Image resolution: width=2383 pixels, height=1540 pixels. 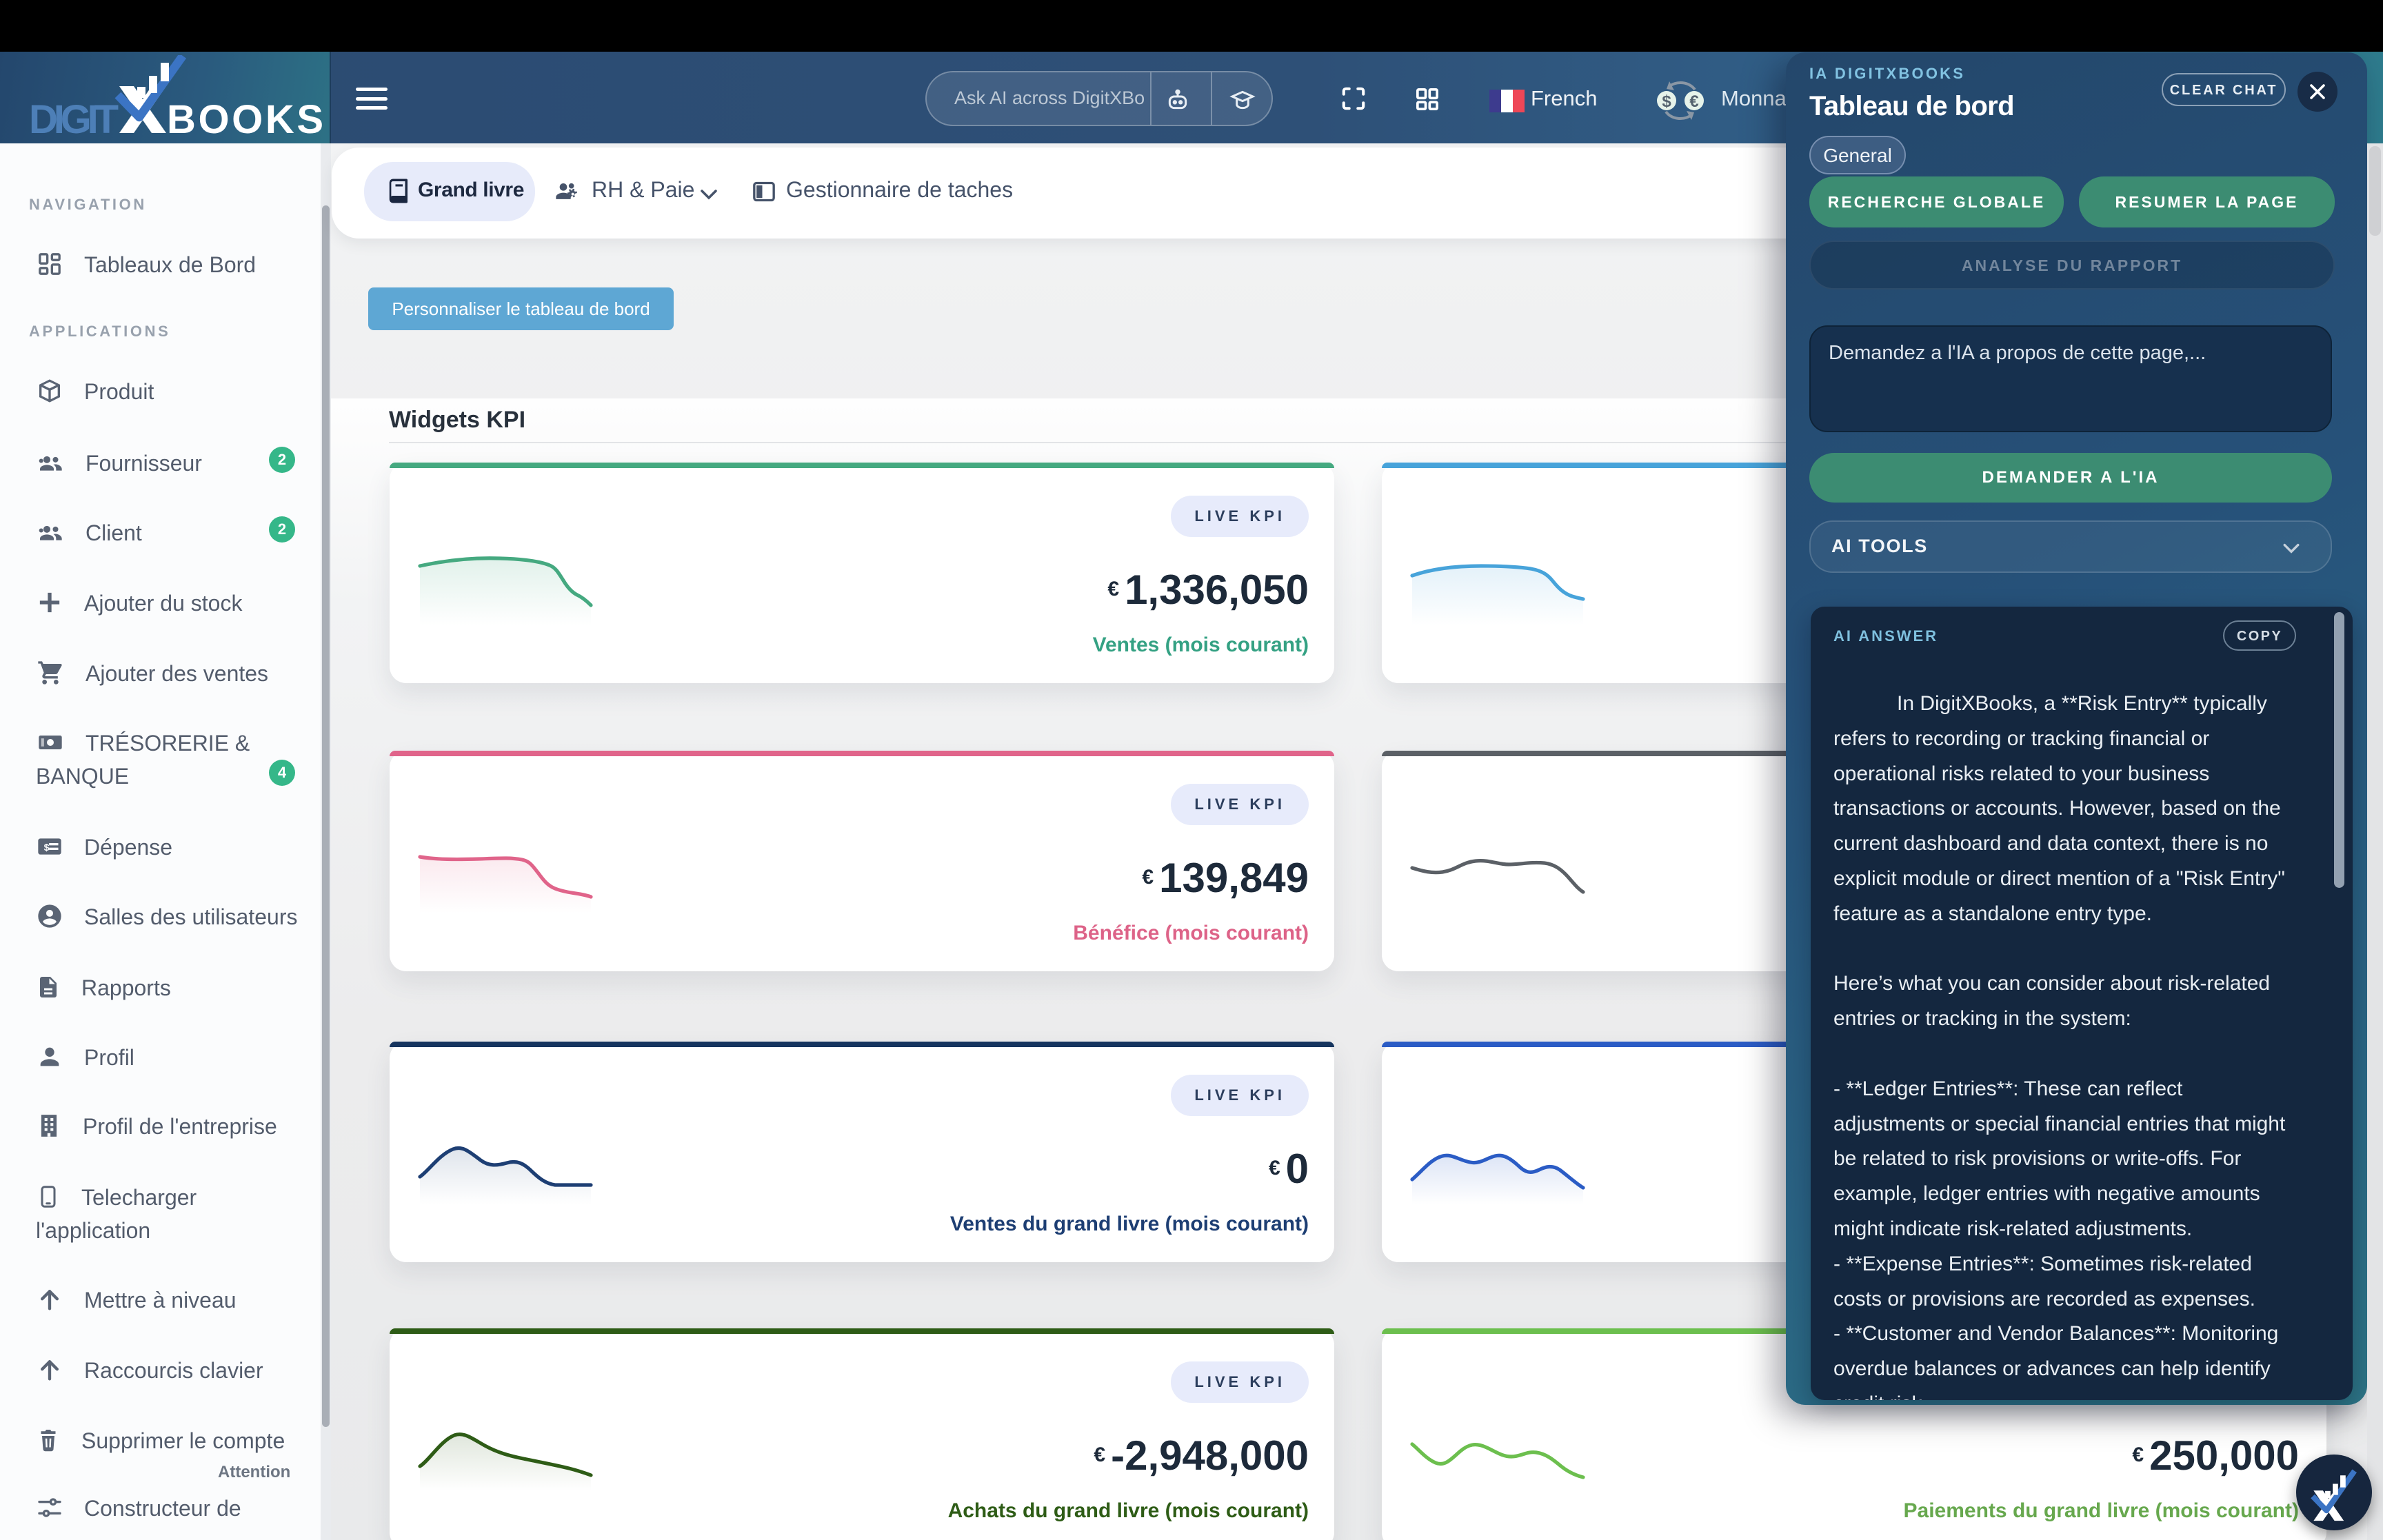 I want to click on svg-text: DIGIT, so click(x=74, y=119).